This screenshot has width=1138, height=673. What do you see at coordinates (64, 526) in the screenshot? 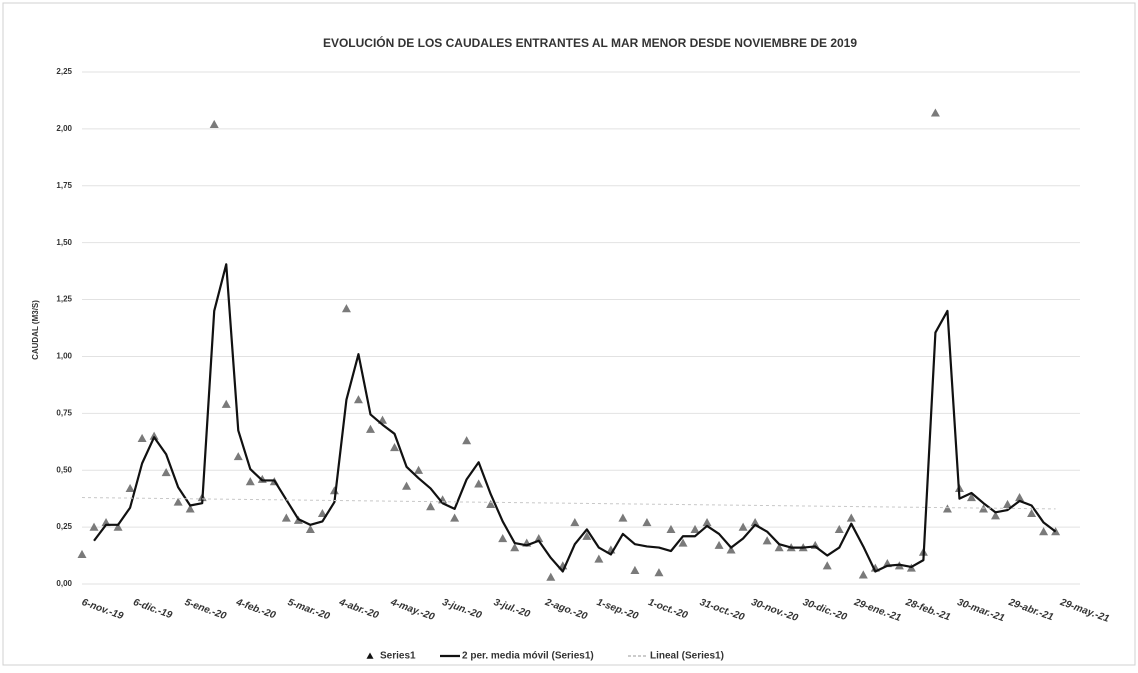
I see `y-tick-label: 0,25` at bounding box center [64, 526].